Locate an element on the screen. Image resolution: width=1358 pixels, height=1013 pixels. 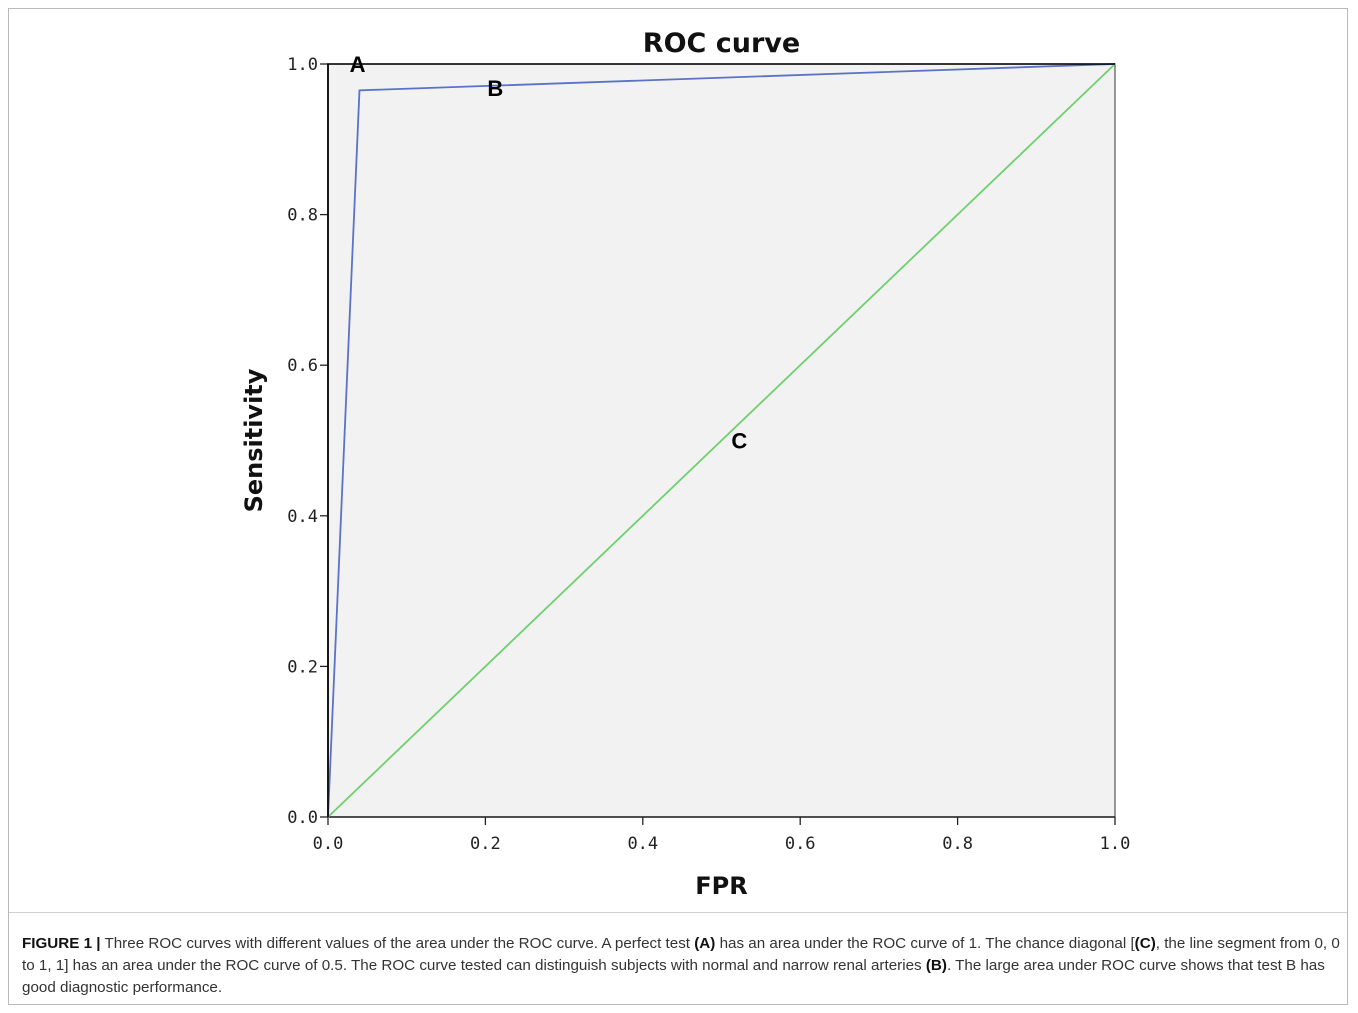
y-tick-label: 0.2 is located at coordinates (302, 667).